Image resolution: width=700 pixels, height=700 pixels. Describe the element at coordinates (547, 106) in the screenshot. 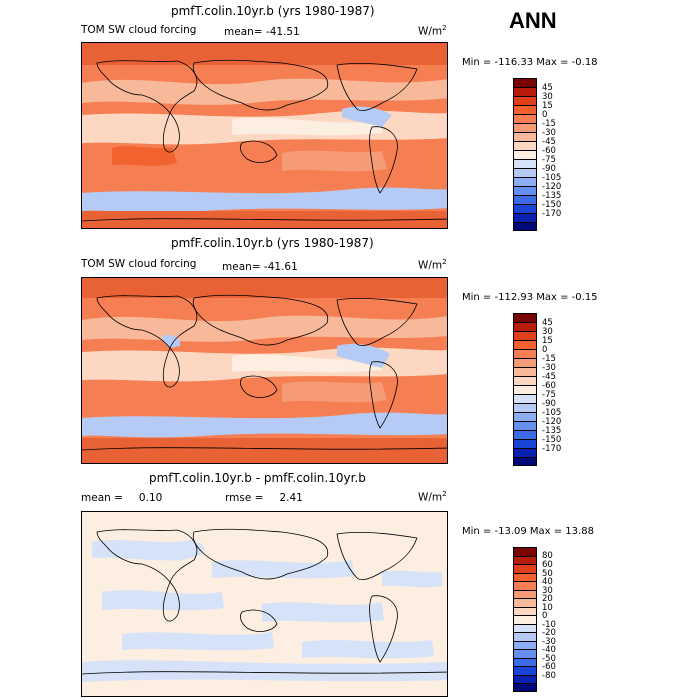

I see `panel-1-colorbar-label: 15` at that location.